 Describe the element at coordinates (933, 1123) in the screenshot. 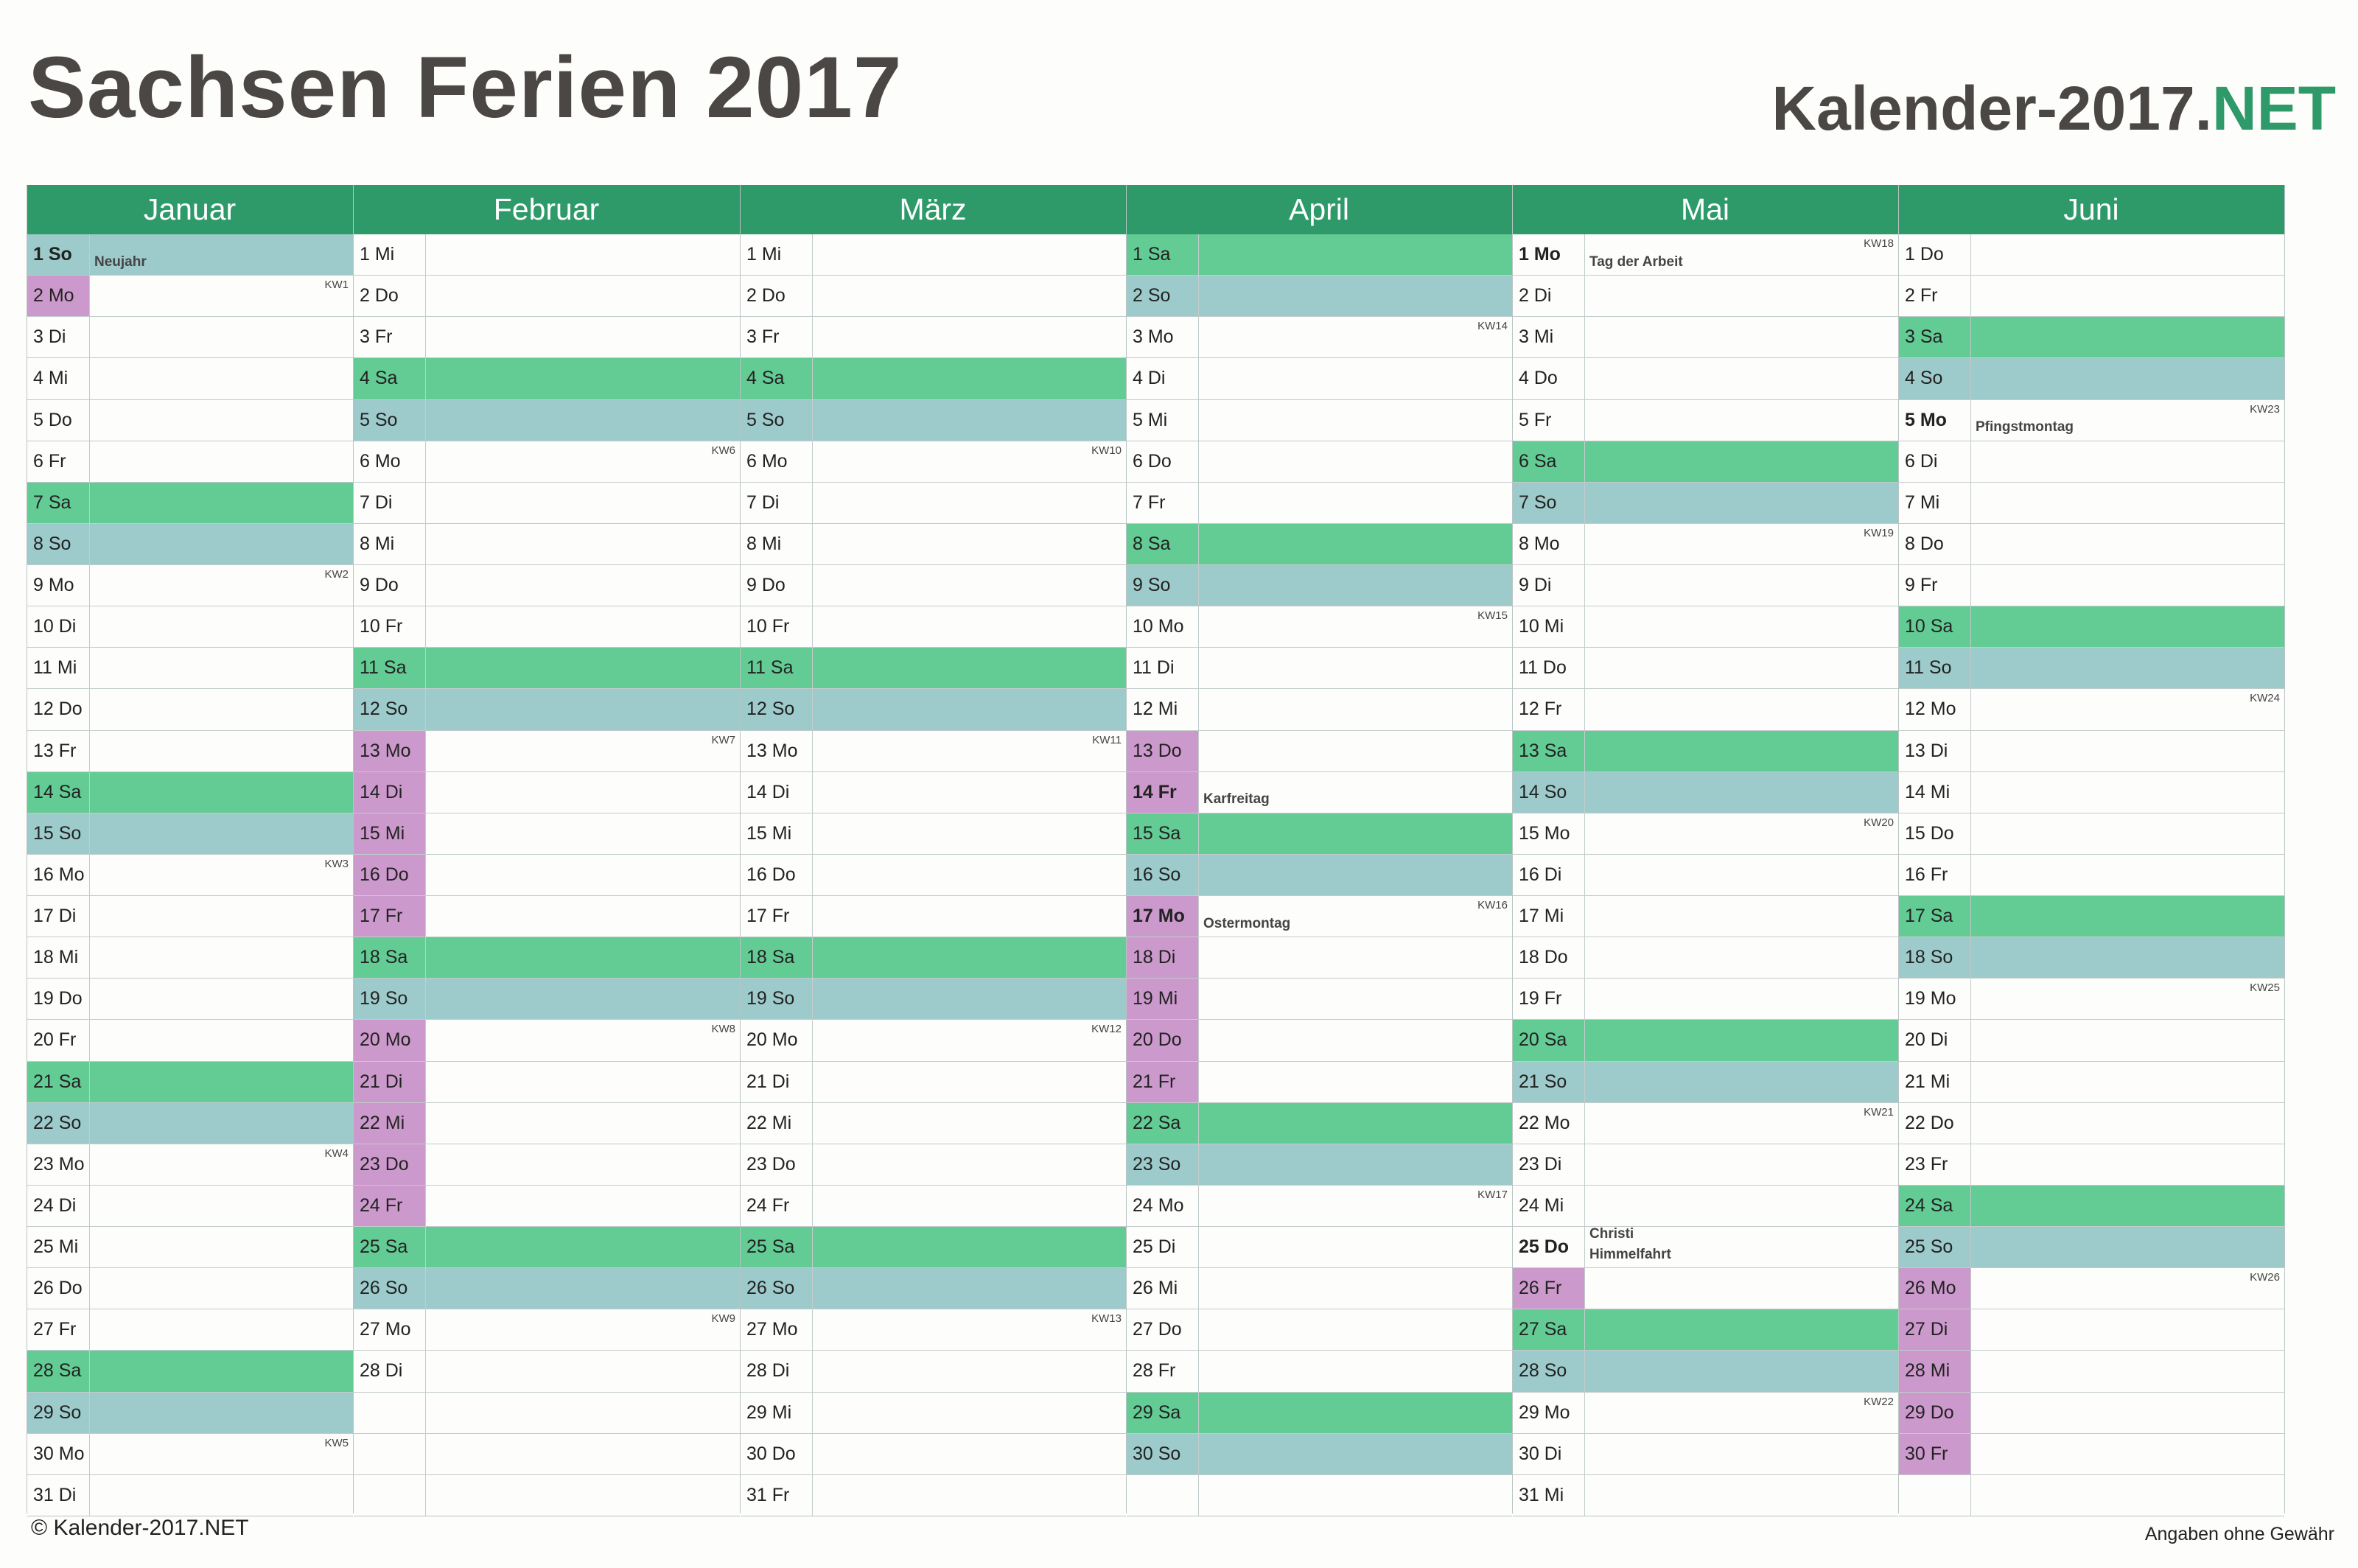

I see `day-row: 22 Mi` at that location.